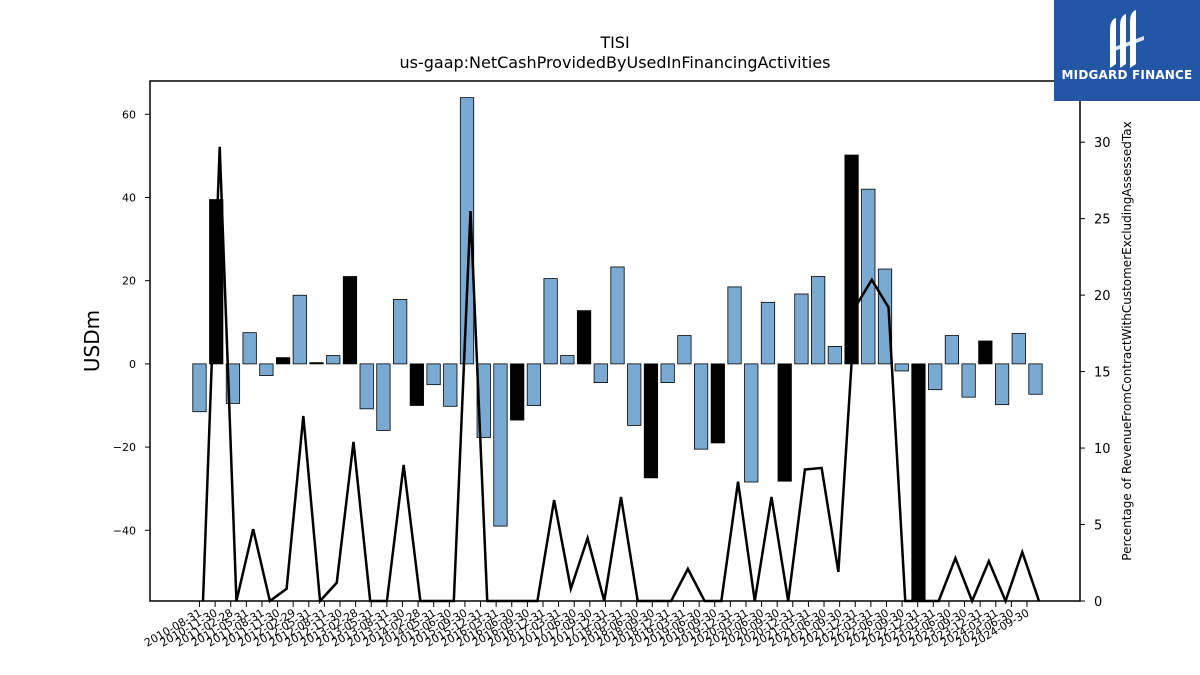 This screenshot has width=1200, height=675. I want to click on y-axis-label: USDm, so click(92, 341).